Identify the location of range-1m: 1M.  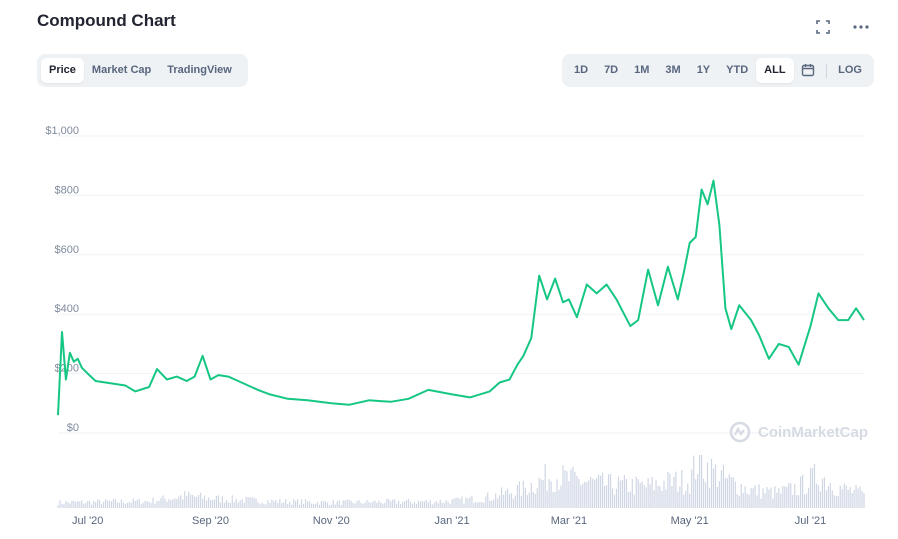
(642, 70).